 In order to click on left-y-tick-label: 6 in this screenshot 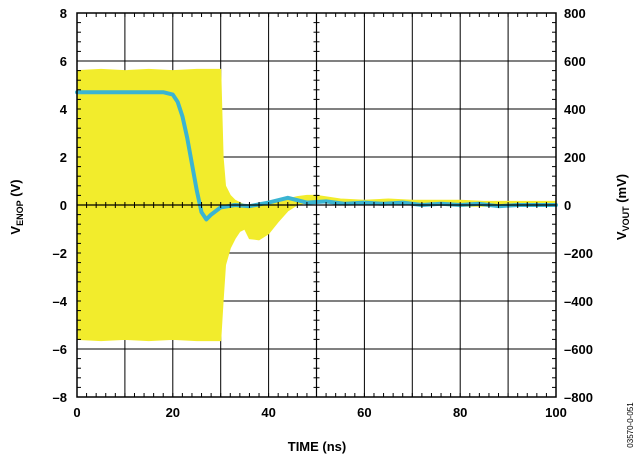, I will do `click(63, 61)`.